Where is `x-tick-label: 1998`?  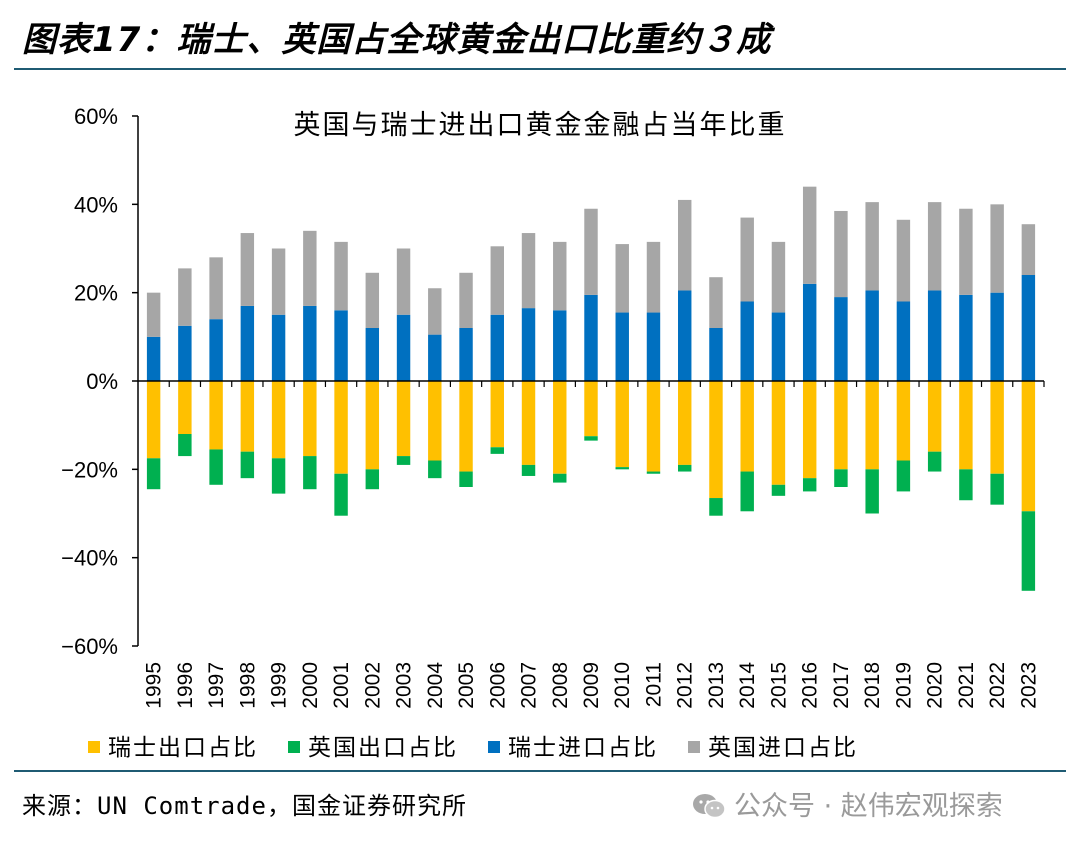 x-tick-label: 1998 is located at coordinates (247, 685).